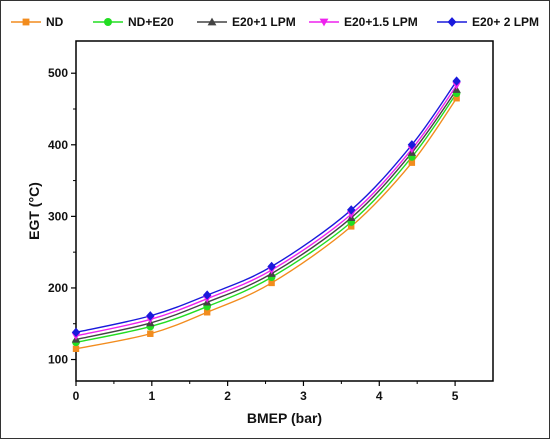 This screenshot has width=550, height=439. I want to click on x-tick-label: 3, so click(303, 396).